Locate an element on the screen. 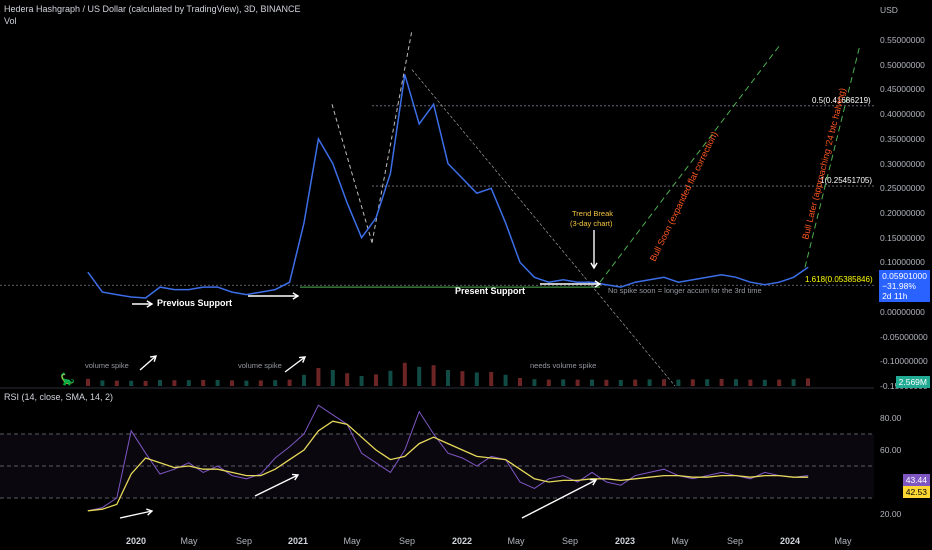  candle-countdown: 2d 11h is located at coordinates (895, 296).